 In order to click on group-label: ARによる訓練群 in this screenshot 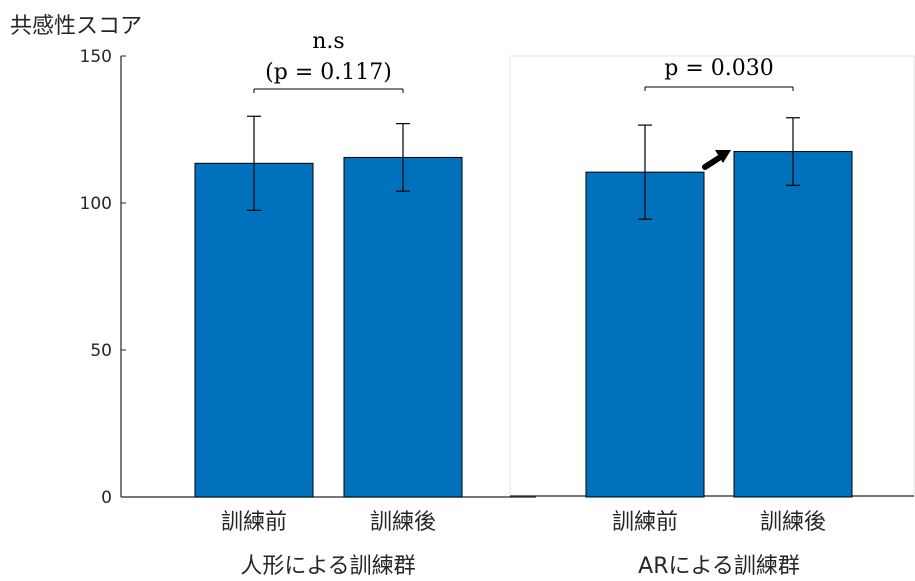, I will do `click(719, 566)`.